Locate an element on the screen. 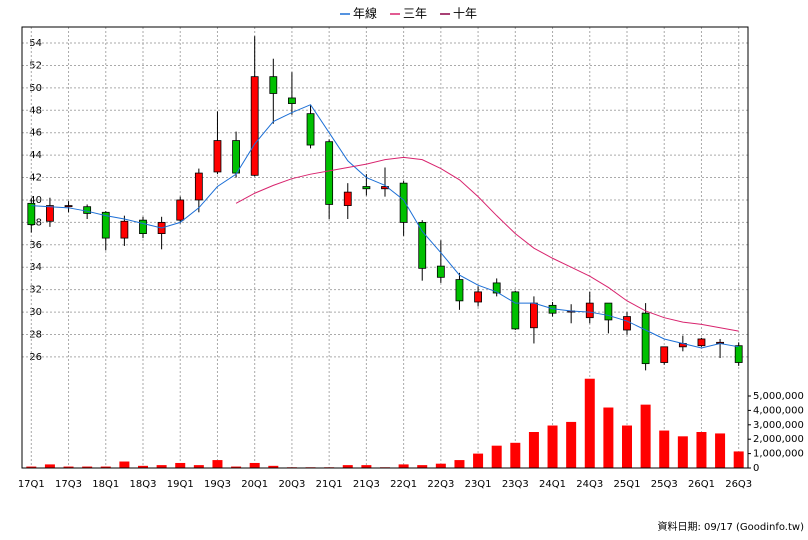 The image size is (808, 540). y2-tick-label: 1,000,000 is located at coordinates (778, 454).